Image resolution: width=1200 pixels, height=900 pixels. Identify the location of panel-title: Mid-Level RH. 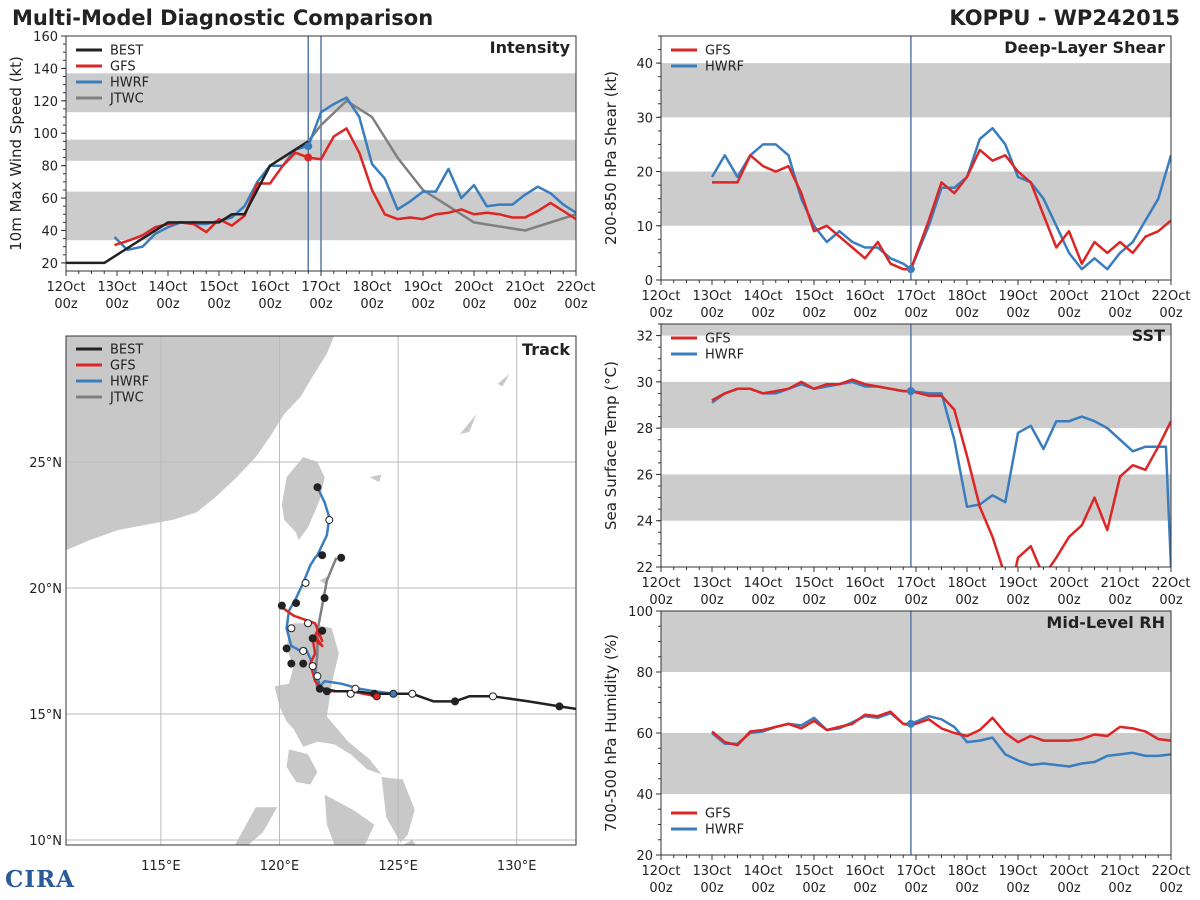
(1105, 622).